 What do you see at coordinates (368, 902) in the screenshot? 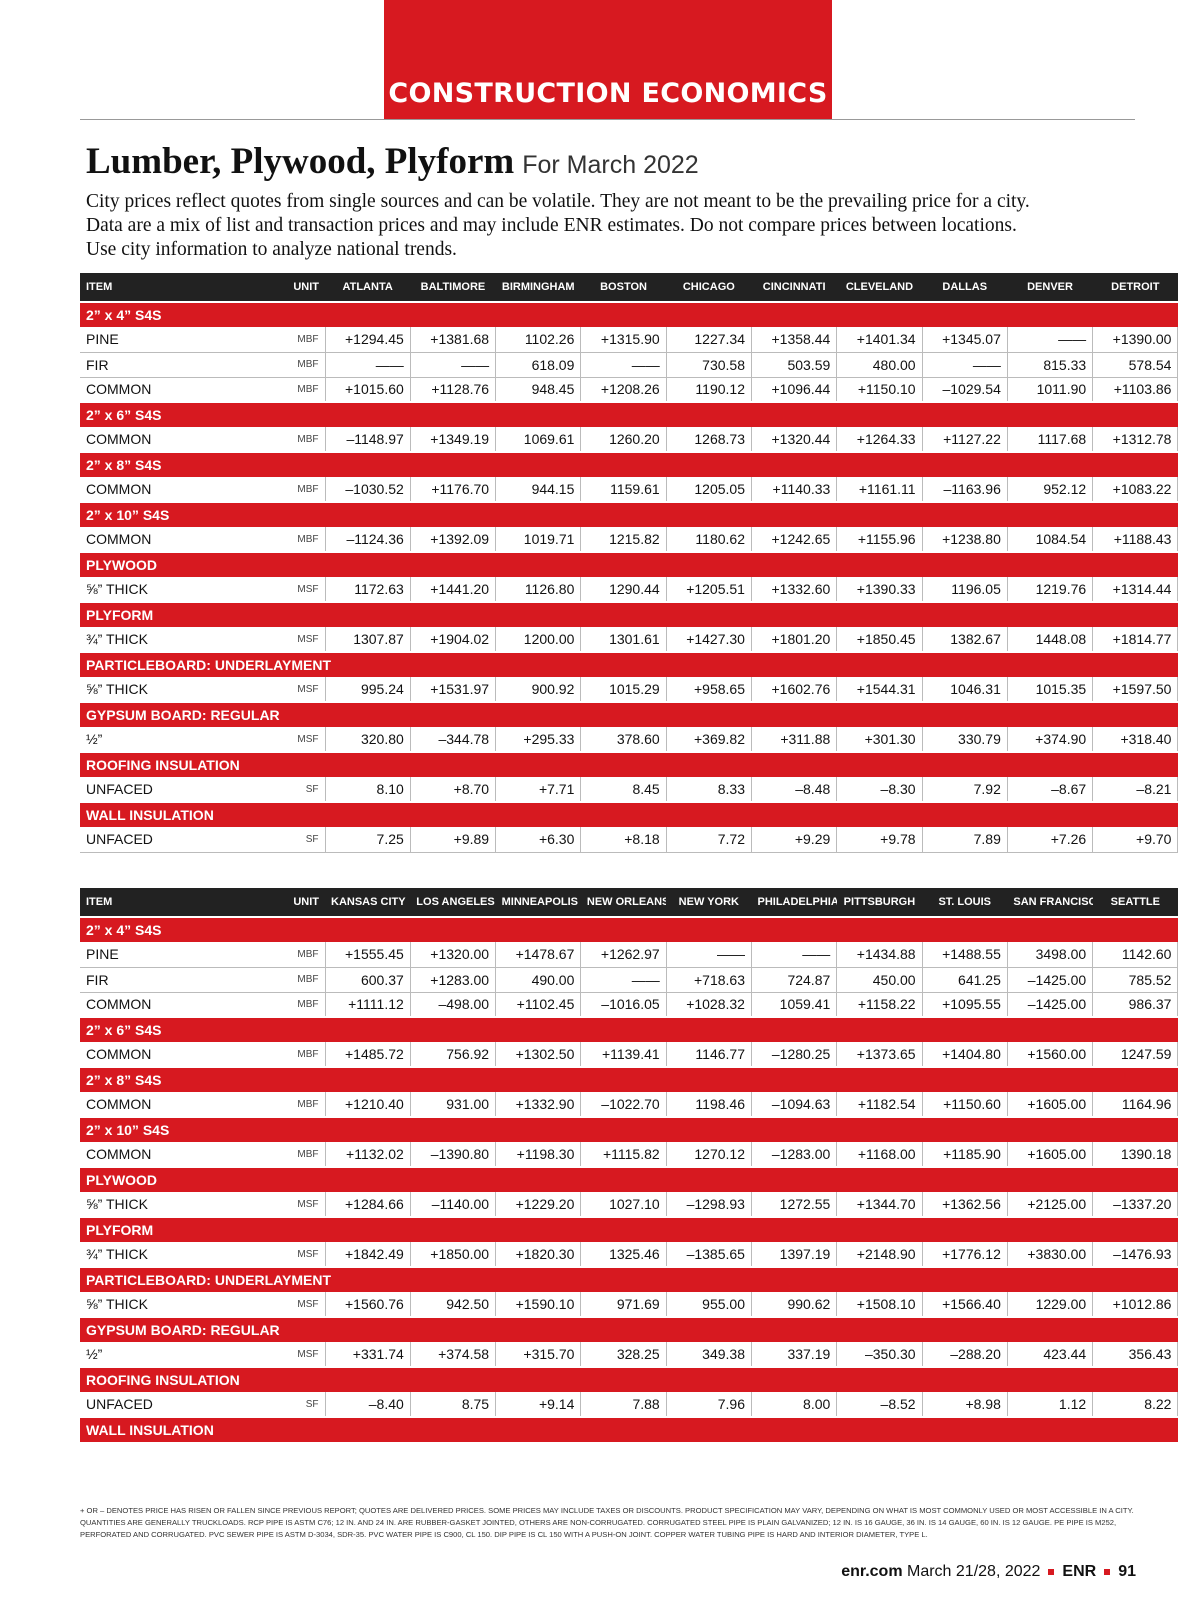
I see `column-header: KANSAS CITY` at bounding box center [368, 902].